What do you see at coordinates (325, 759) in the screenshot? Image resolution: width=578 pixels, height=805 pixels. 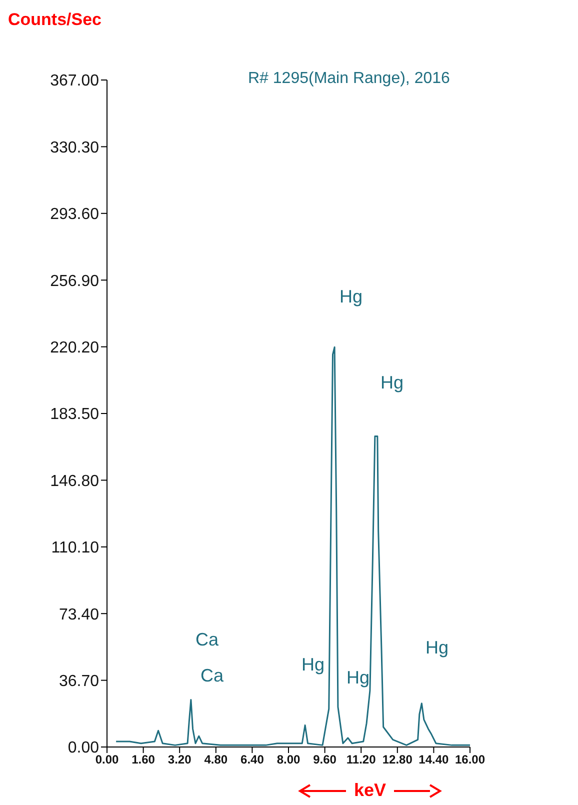 I see `x-tick-label: 9.60` at bounding box center [325, 759].